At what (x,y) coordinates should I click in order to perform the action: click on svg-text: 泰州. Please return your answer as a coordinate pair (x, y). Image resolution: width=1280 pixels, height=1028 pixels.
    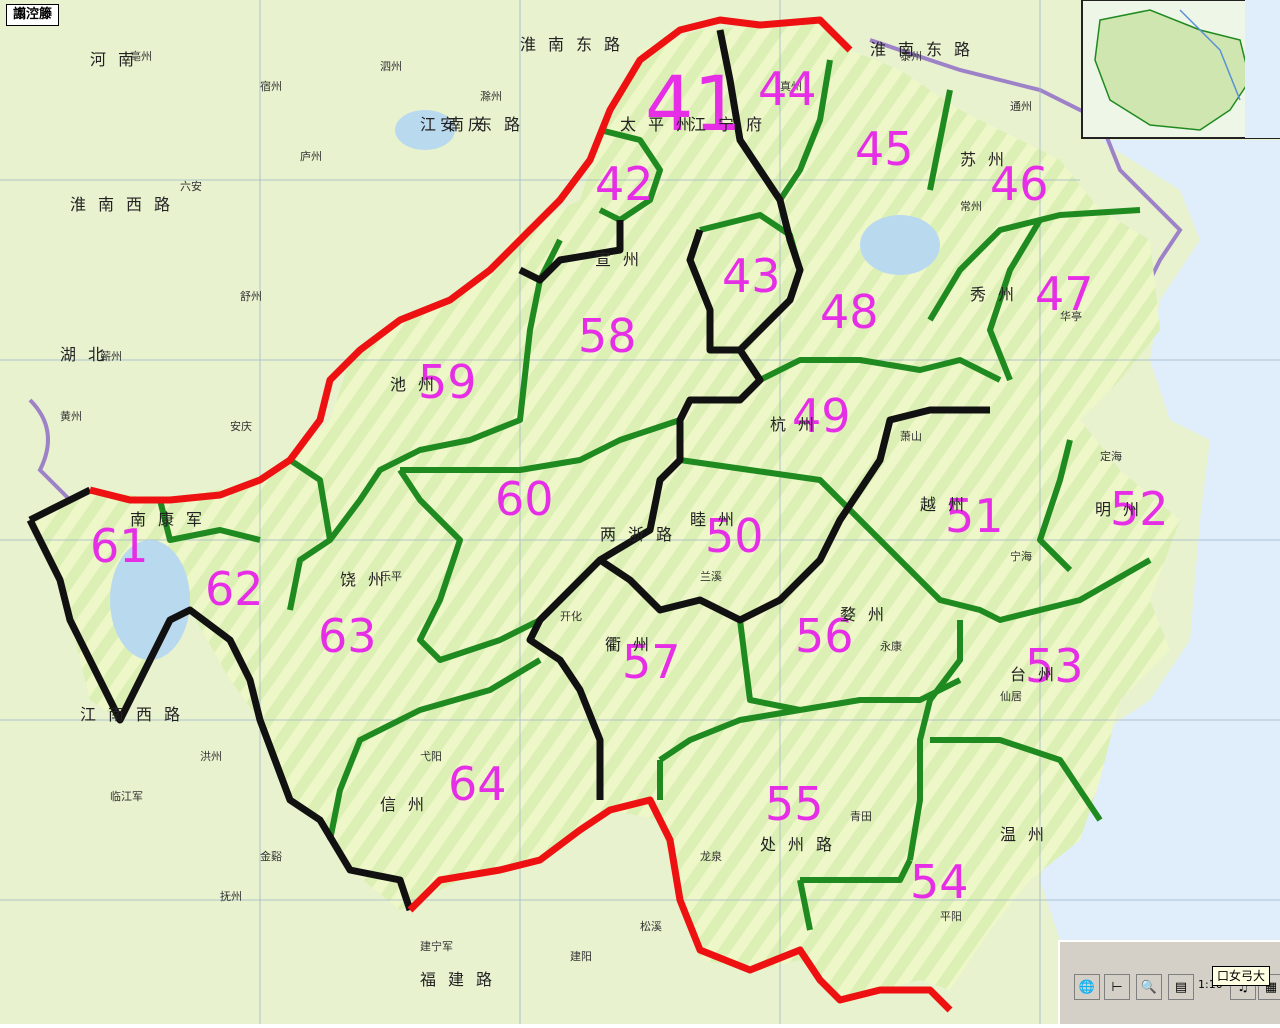
    Looking at the image, I should click on (911, 56).